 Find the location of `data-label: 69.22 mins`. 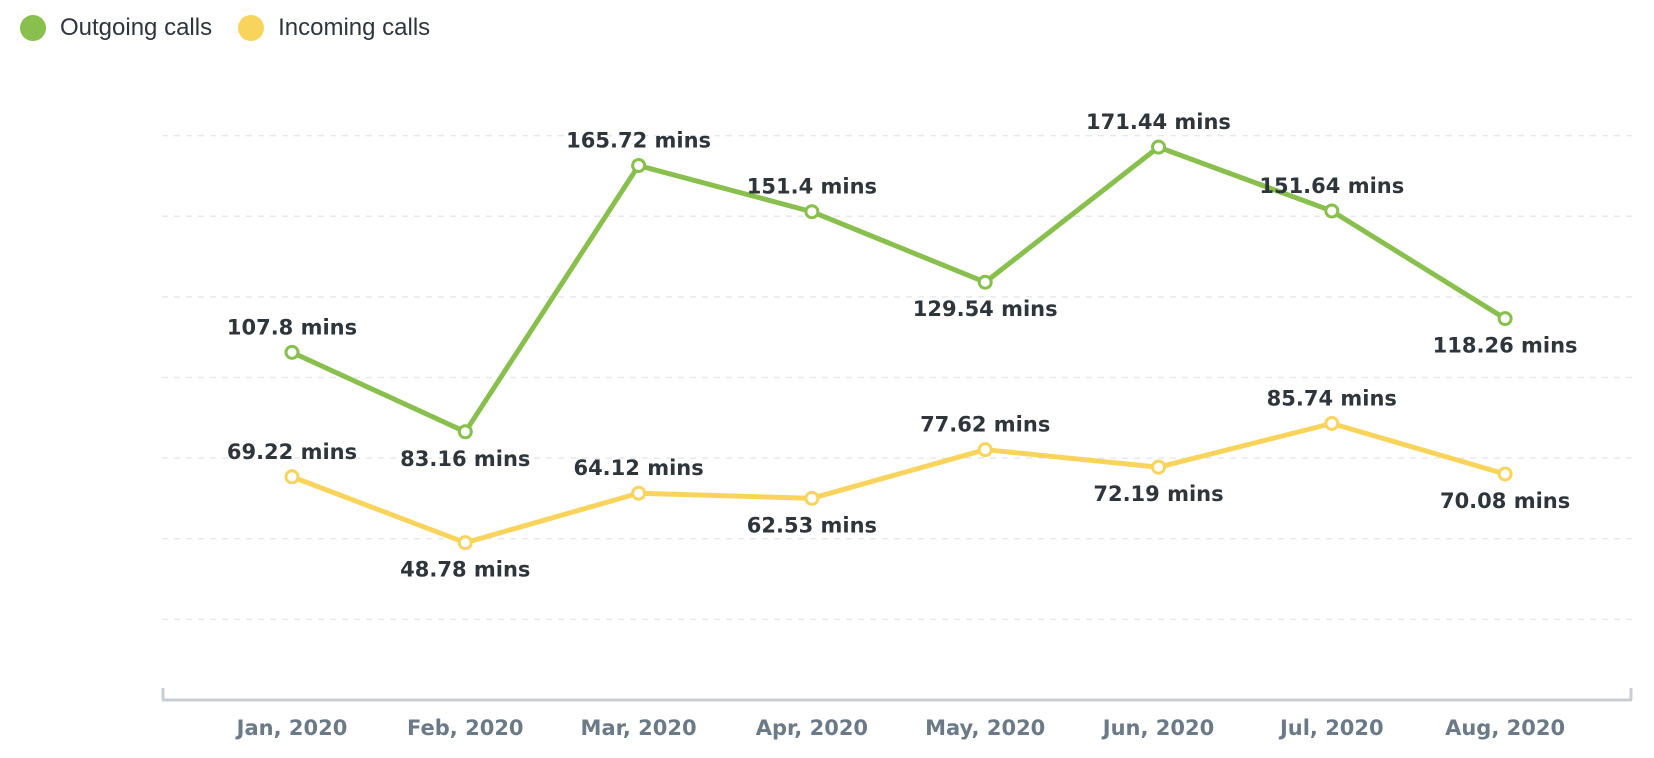

data-label: 69.22 mins is located at coordinates (292, 452).